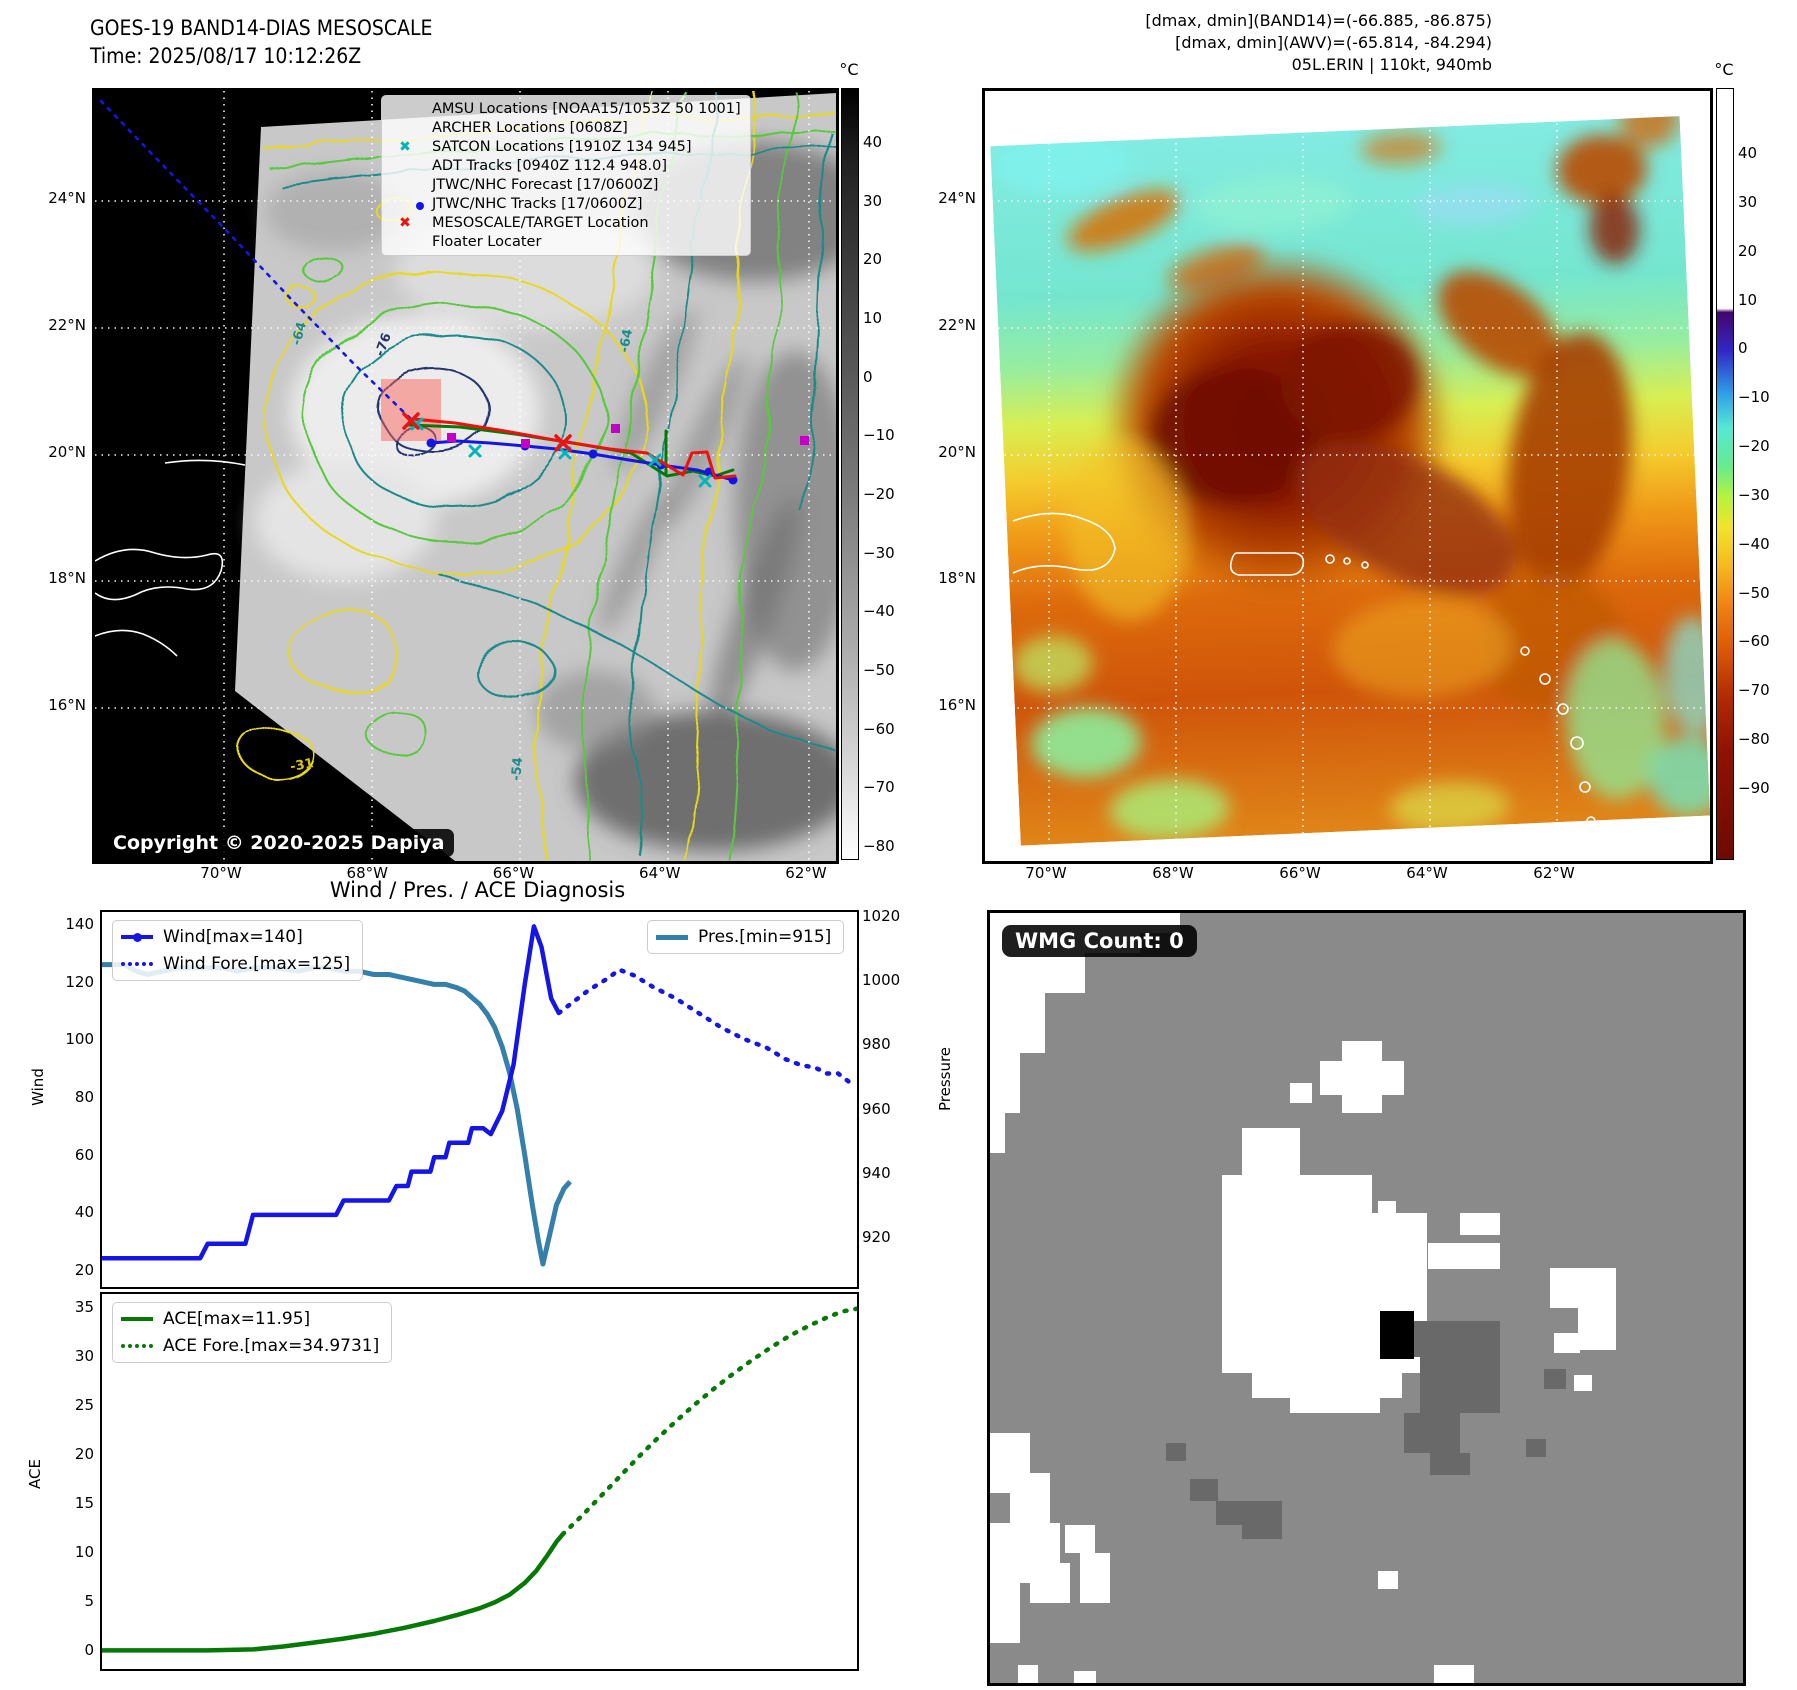 The height and width of the screenshot is (1690, 1797). What do you see at coordinates (271, 1346) in the screenshot?
I see `legend-label: ACE Fore.[max=34.9731]` at bounding box center [271, 1346].